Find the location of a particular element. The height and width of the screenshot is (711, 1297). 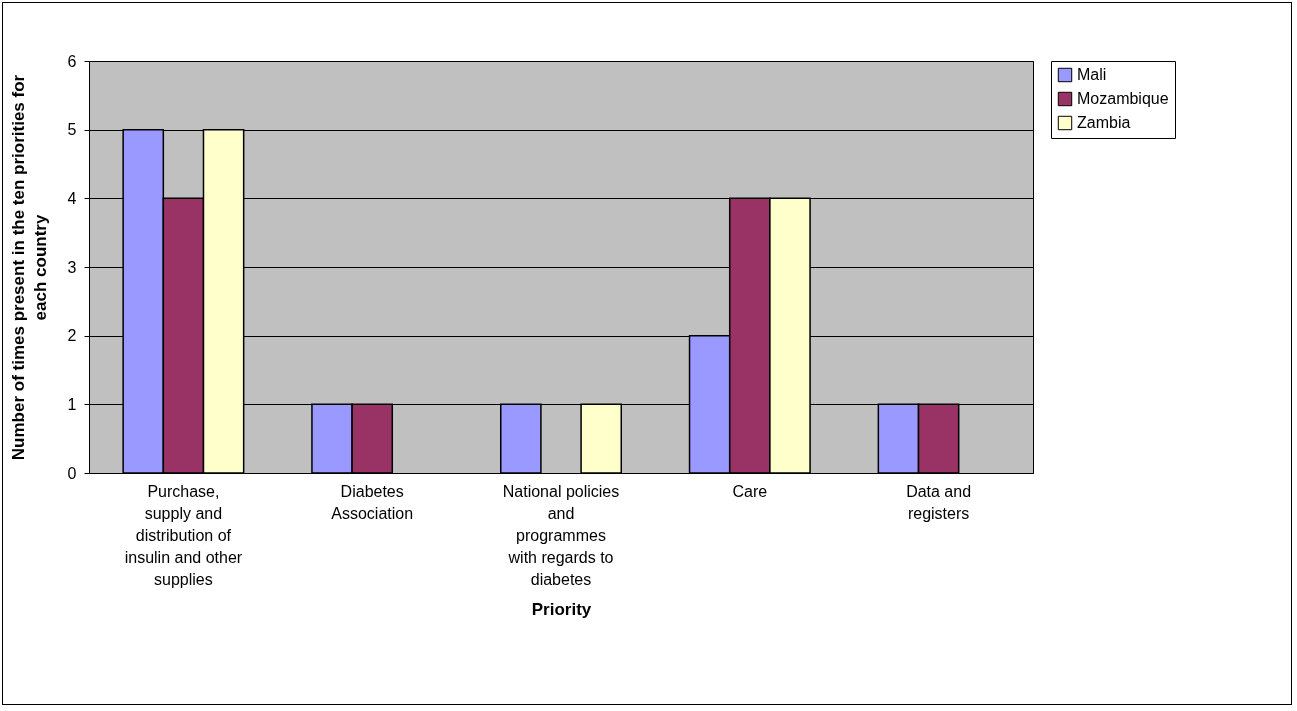

x-tick-label: Diabetes Association is located at coordinates (372, 502).